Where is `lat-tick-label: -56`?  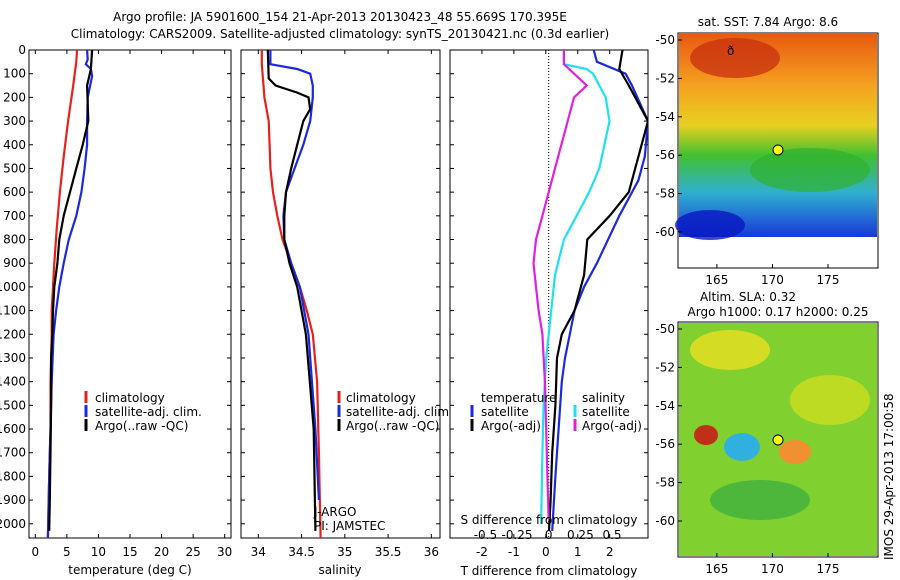 lat-tick-label: -56 is located at coordinates (665, 444).